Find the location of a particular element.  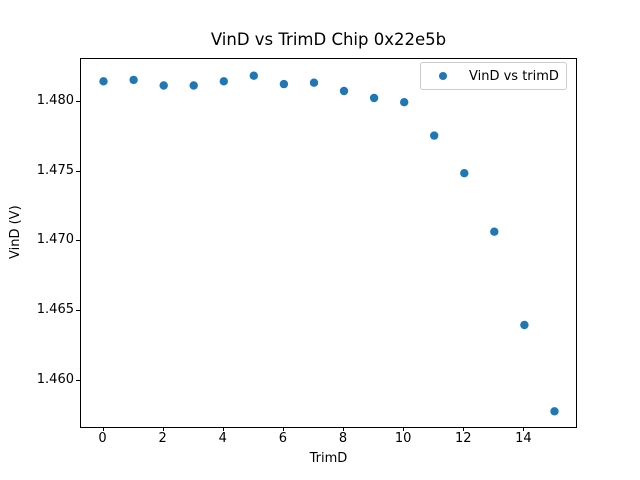

x-tick-label: 0 is located at coordinates (102, 438).